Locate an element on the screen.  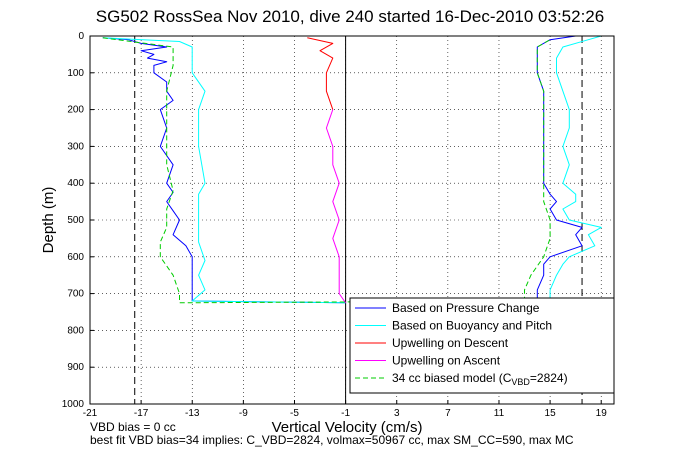
legend-box is located at coordinates (482, 345).